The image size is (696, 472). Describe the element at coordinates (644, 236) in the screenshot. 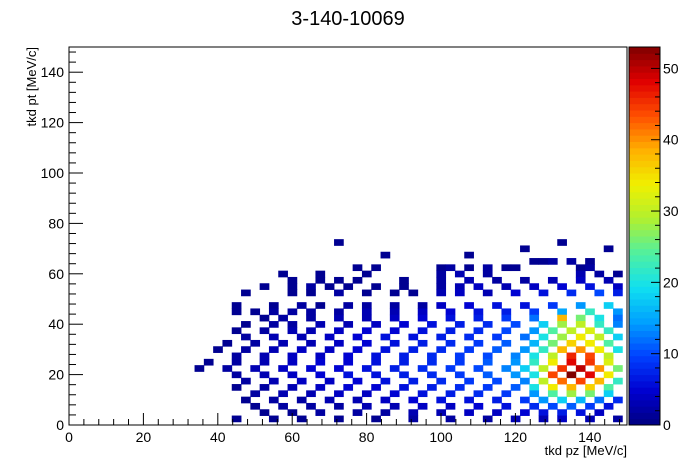

I see `color-scale-frame` at that location.